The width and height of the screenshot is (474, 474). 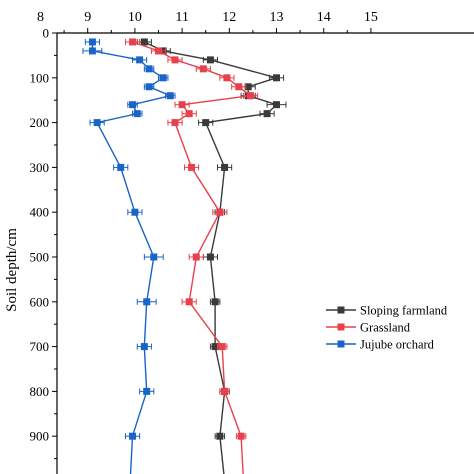 I want to click on y-tick-label: 200, so click(x=40, y=122).